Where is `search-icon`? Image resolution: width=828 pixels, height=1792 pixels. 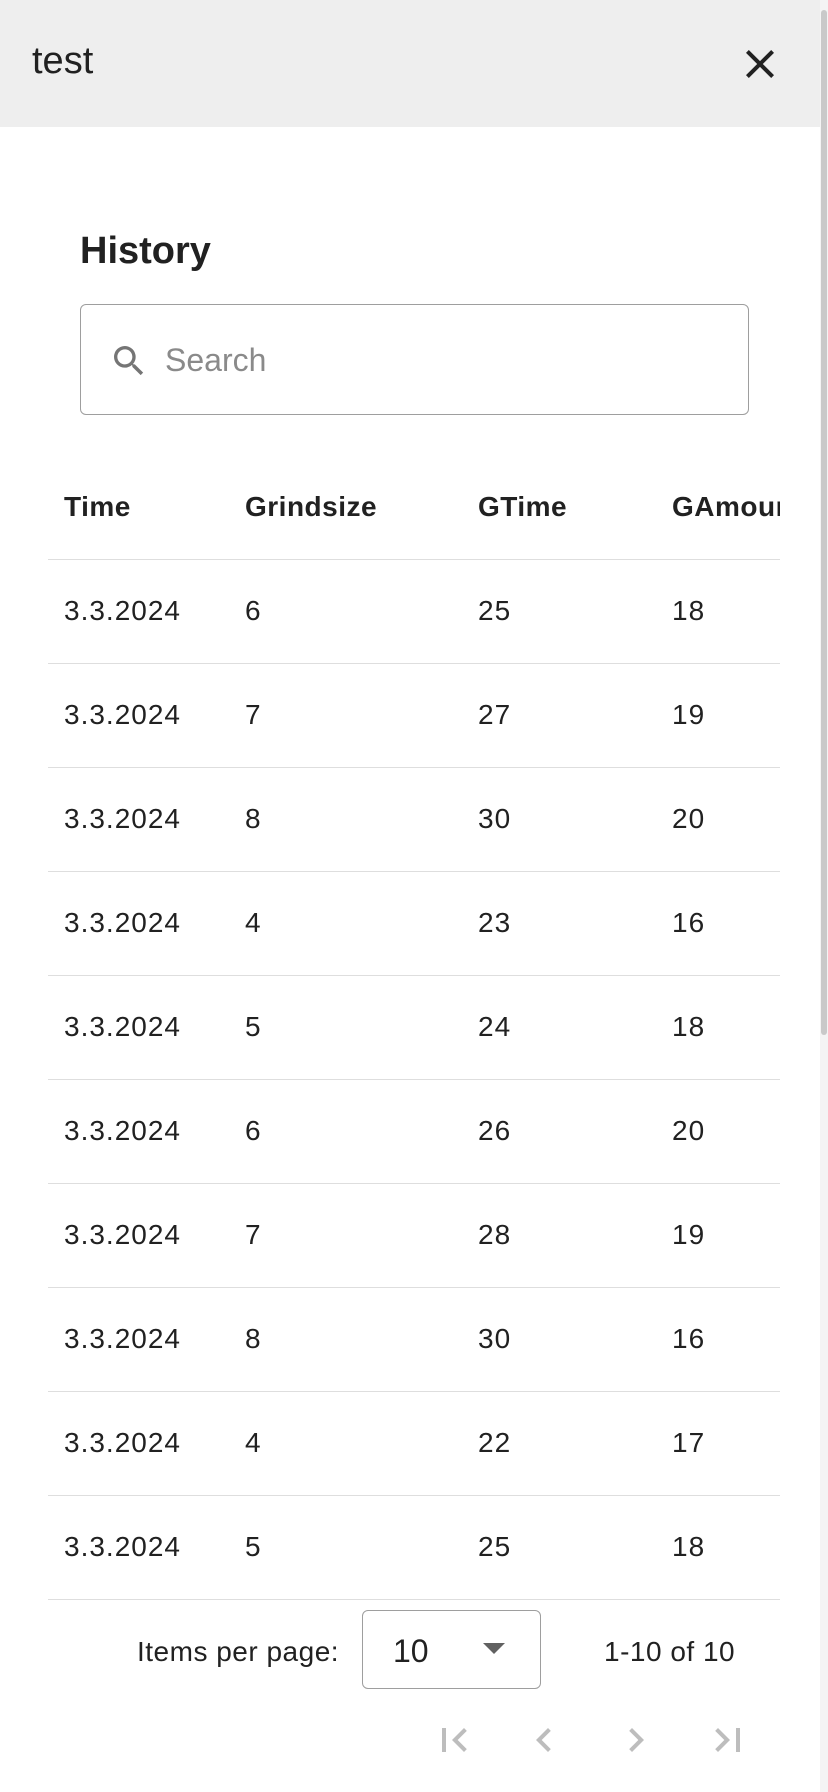 search-icon is located at coordinates (129, 361).